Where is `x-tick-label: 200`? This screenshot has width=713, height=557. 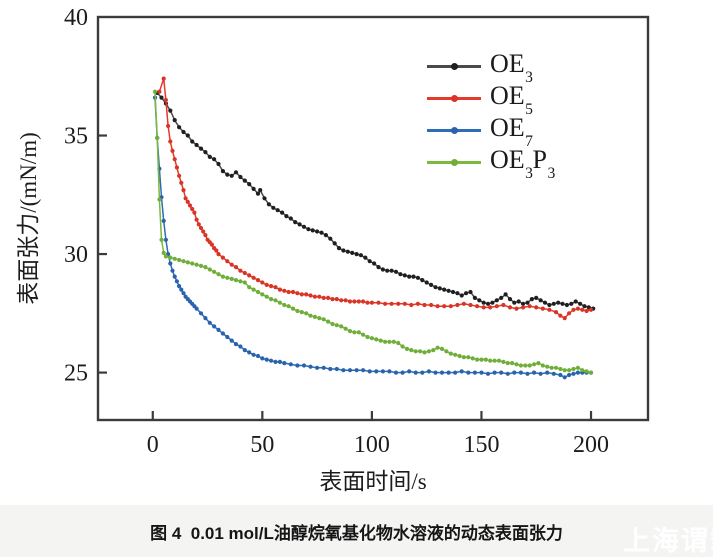 x-tick-label: 200 is located at coordinates (591, 445).